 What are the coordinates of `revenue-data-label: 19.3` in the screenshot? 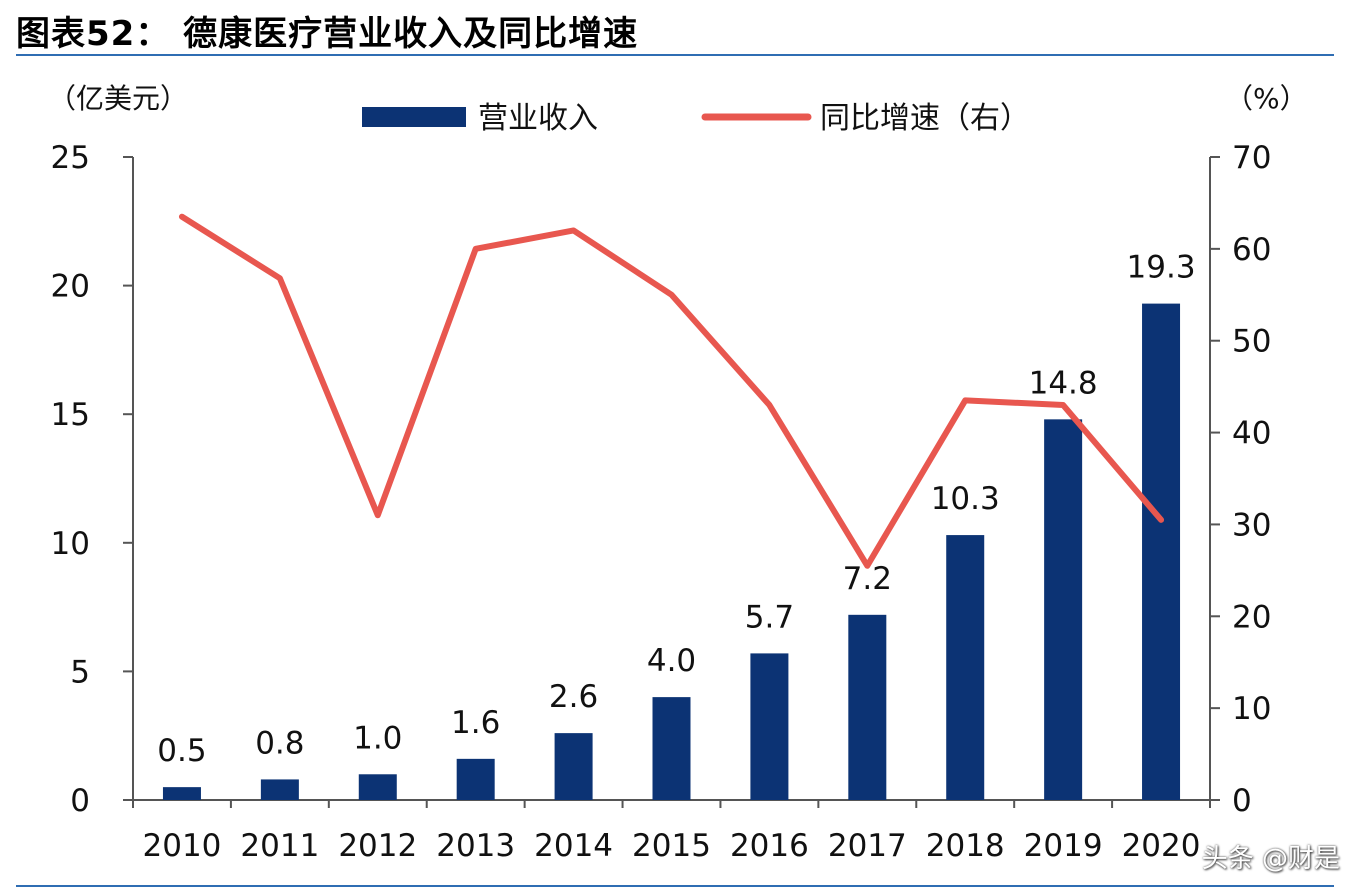 It's located at (1161, 268).